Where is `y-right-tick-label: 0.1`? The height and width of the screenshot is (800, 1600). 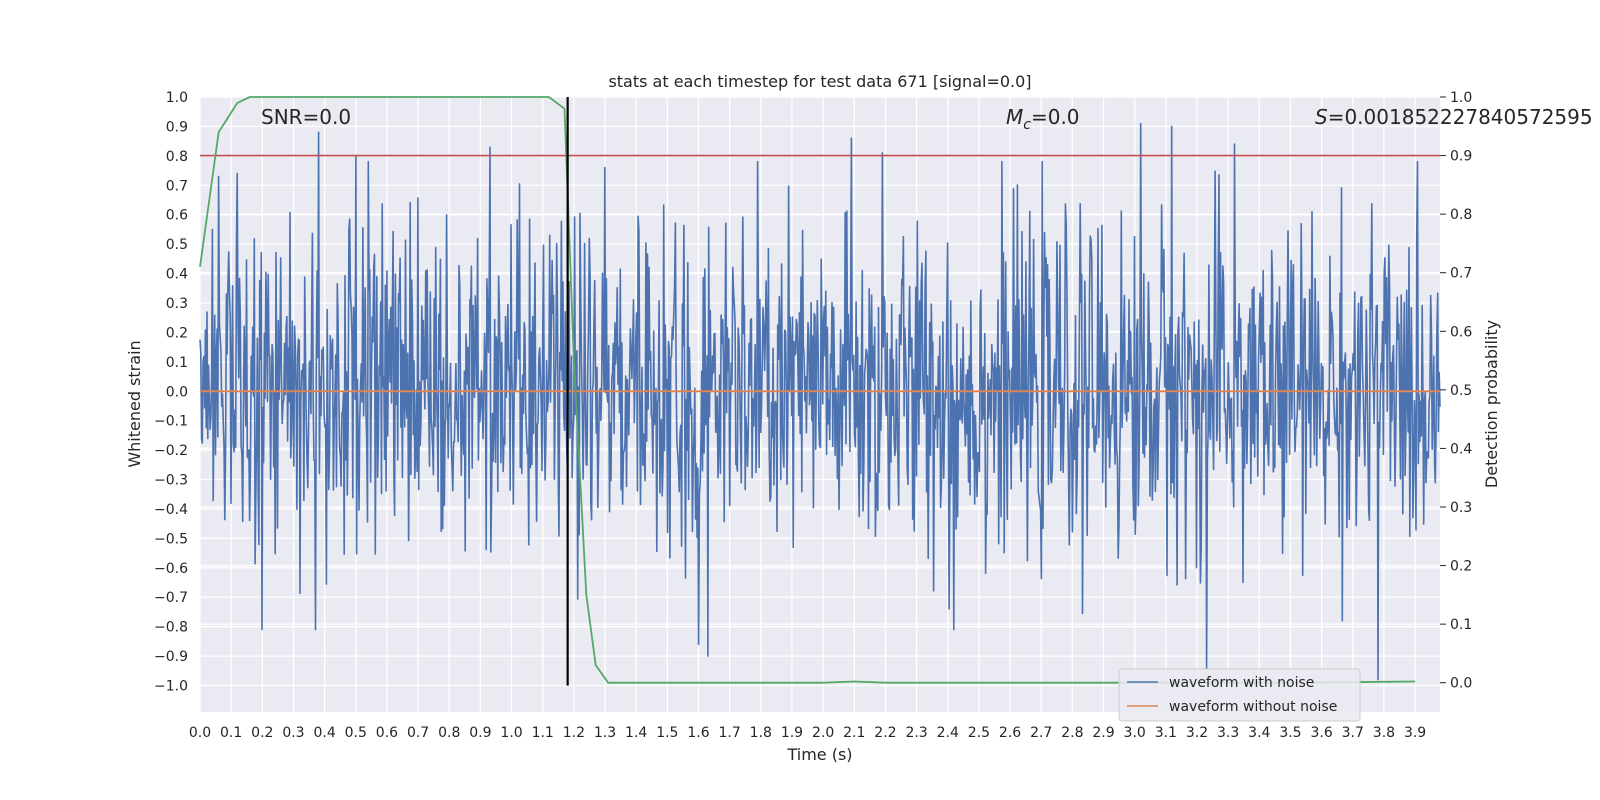 y-right-tick-label: 0.1 is located at coordinates (1461, 625).